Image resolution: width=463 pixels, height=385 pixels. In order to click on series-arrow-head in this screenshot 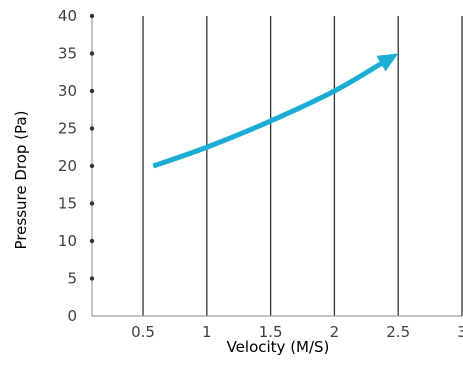, I will do `click(387, 62)`.